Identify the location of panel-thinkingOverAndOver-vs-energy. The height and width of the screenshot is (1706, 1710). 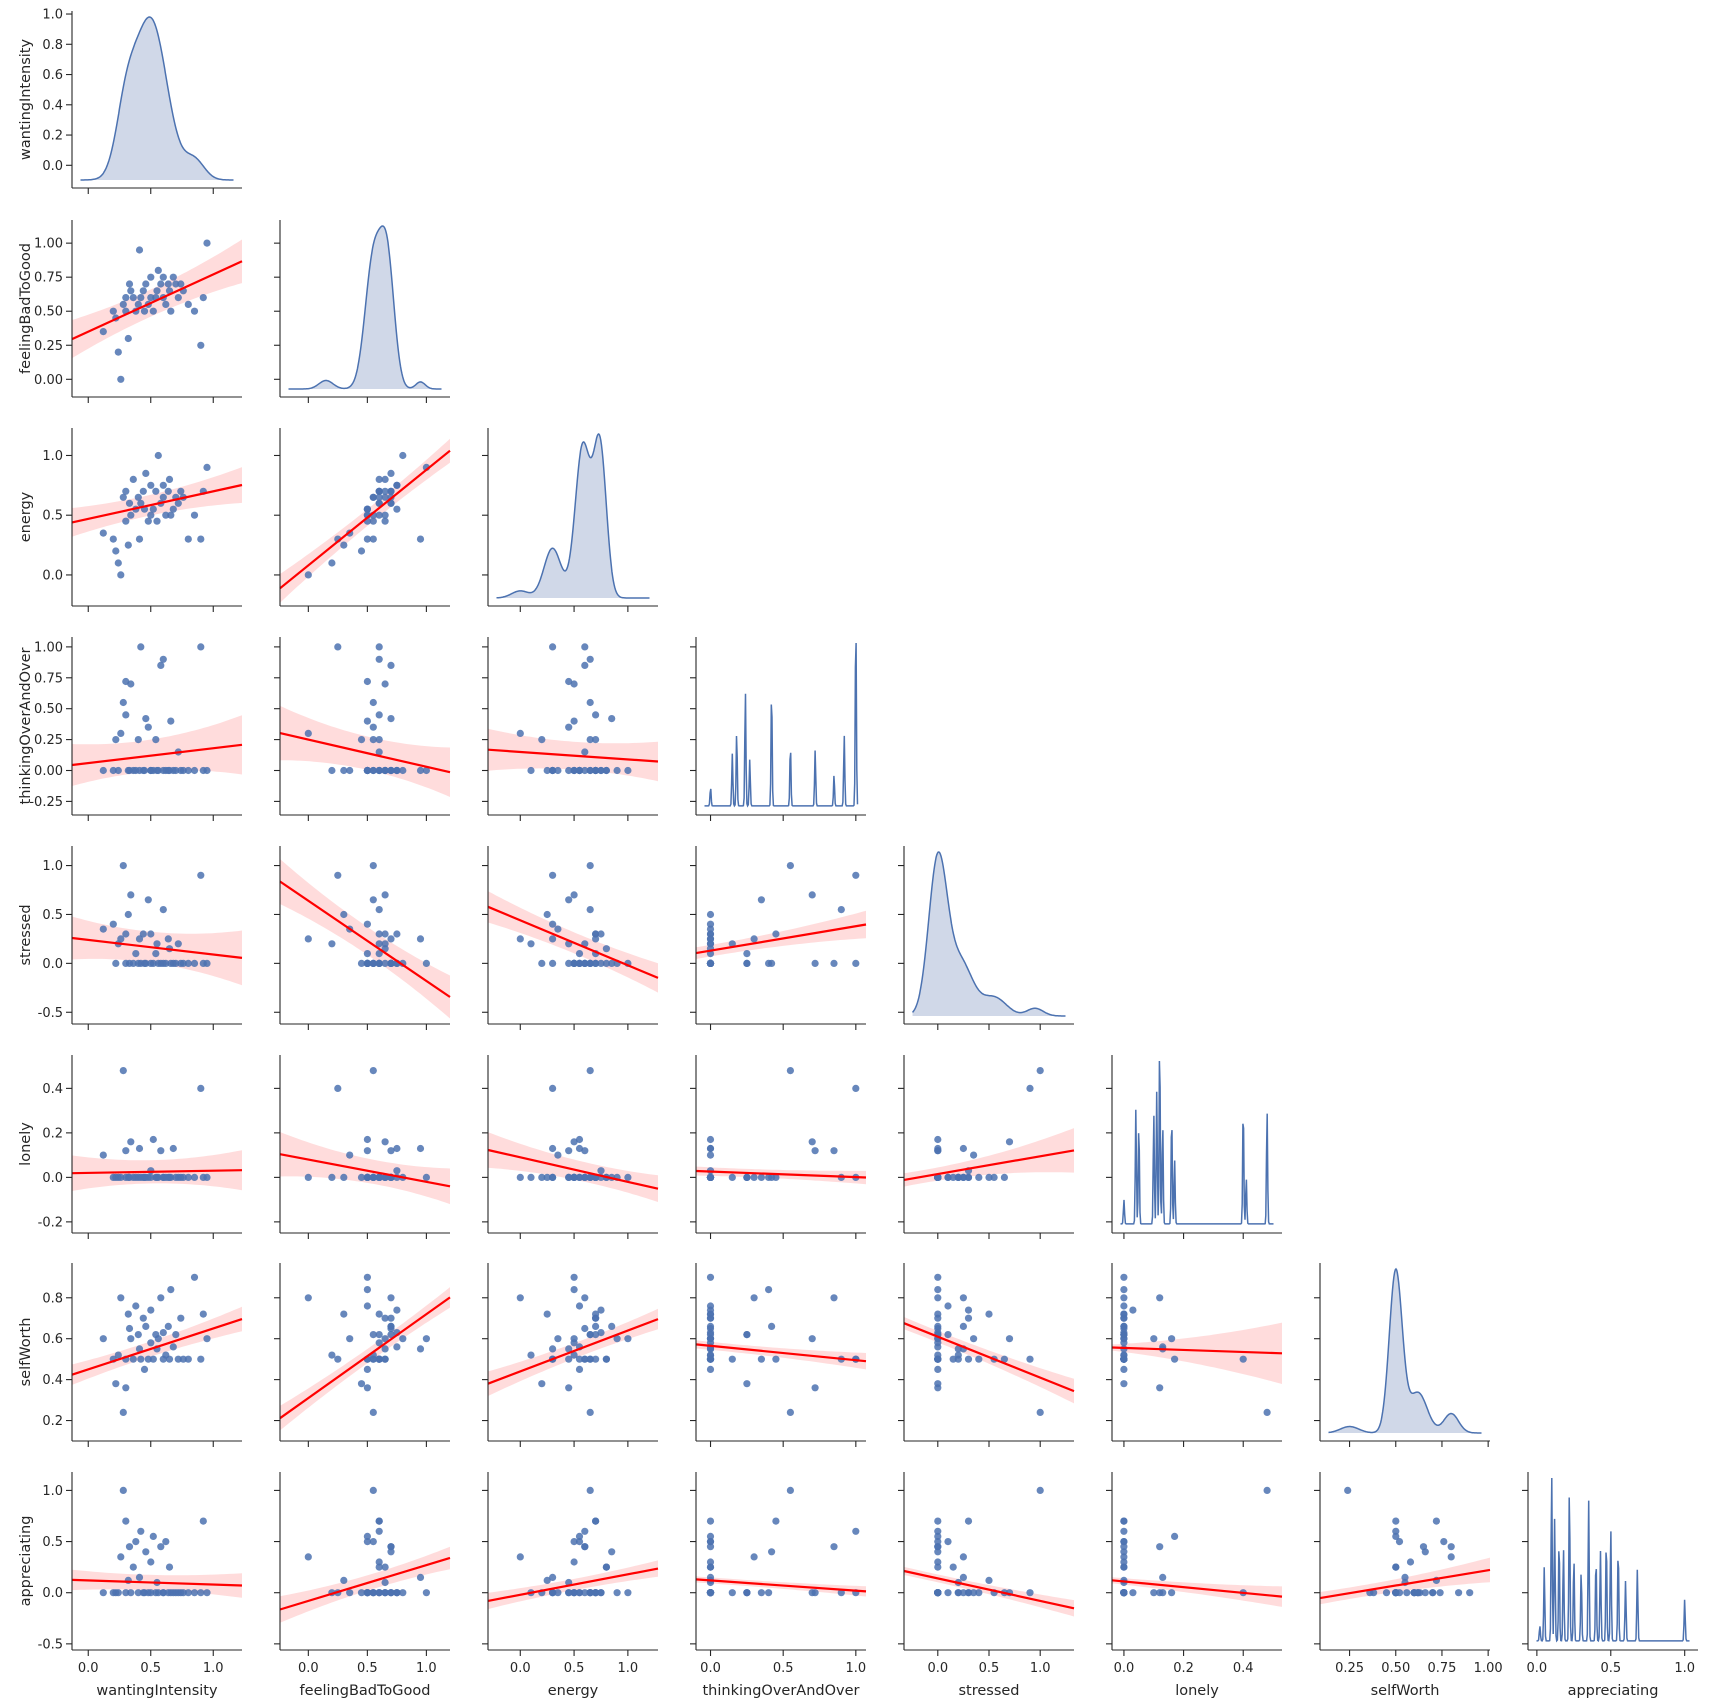
(570, 729).